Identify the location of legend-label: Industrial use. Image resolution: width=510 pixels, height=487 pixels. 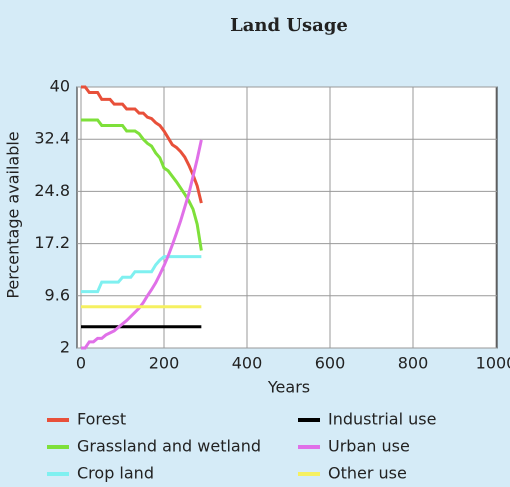
(382, 419).